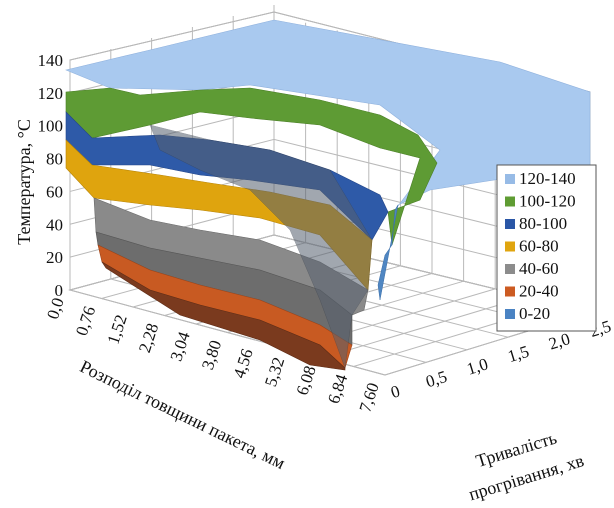  What do you see at coordinates (539, 268) in the screenshot?
I see `legend-entry-label: 40-60` at bounding box center [539, 268].